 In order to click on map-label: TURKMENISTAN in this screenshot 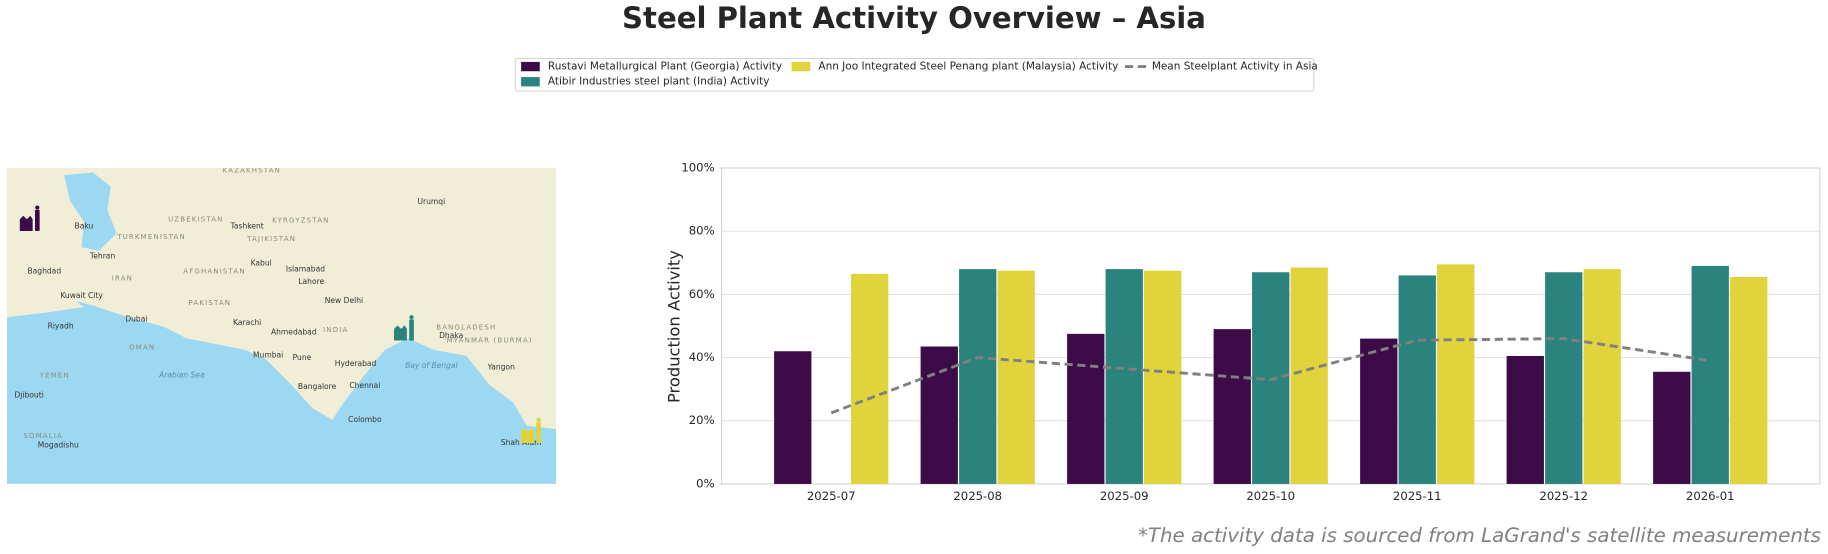, I will do `click(151, 237)`.